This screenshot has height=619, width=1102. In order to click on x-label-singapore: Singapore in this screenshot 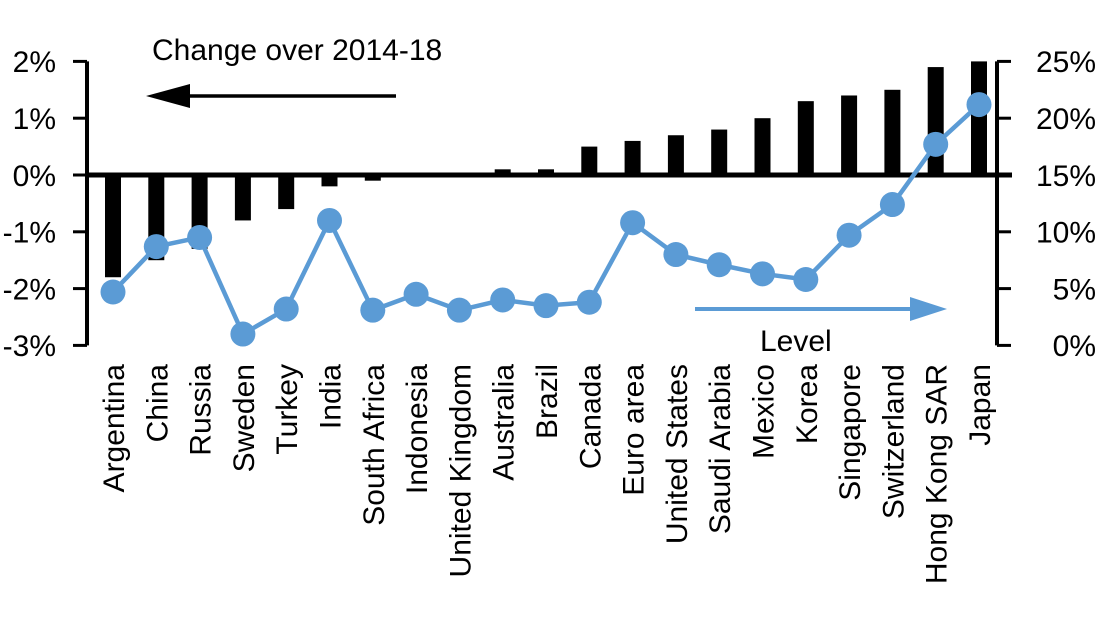, I will do `click(850, 432)`.